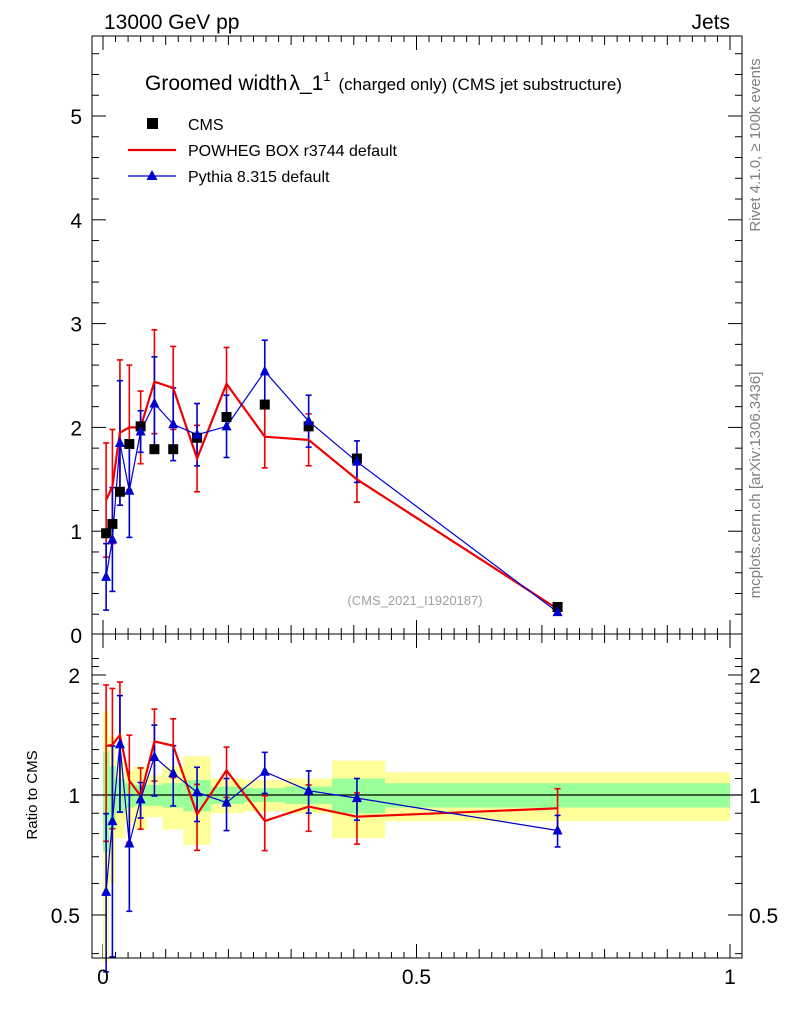 This screenshot has width=786, height=1024. I want to click on x-tick-label: 0.5, so click(416, 977).